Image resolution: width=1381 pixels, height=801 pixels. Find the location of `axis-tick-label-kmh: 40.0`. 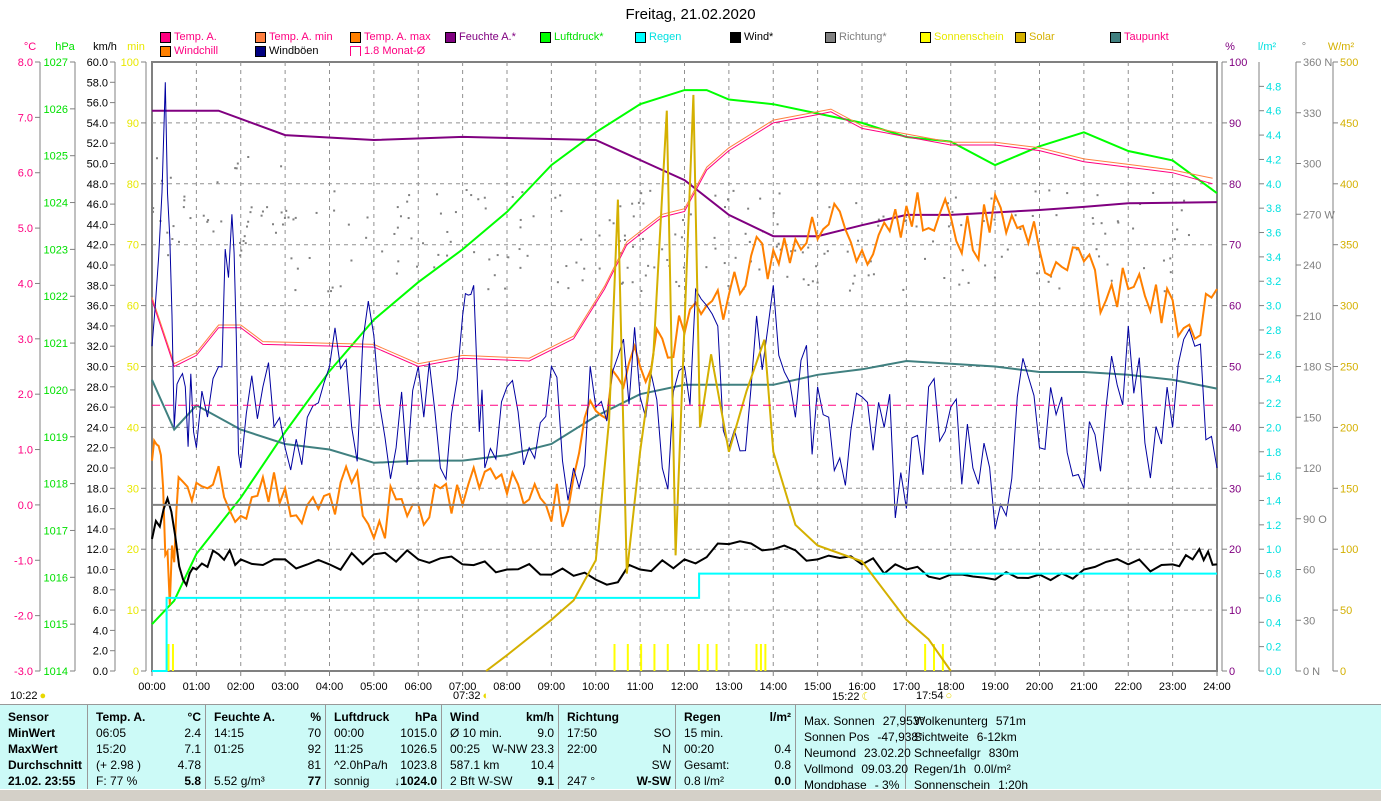

axis-tick-label-kmh: 40.0 is located at coordinates (97, 266).